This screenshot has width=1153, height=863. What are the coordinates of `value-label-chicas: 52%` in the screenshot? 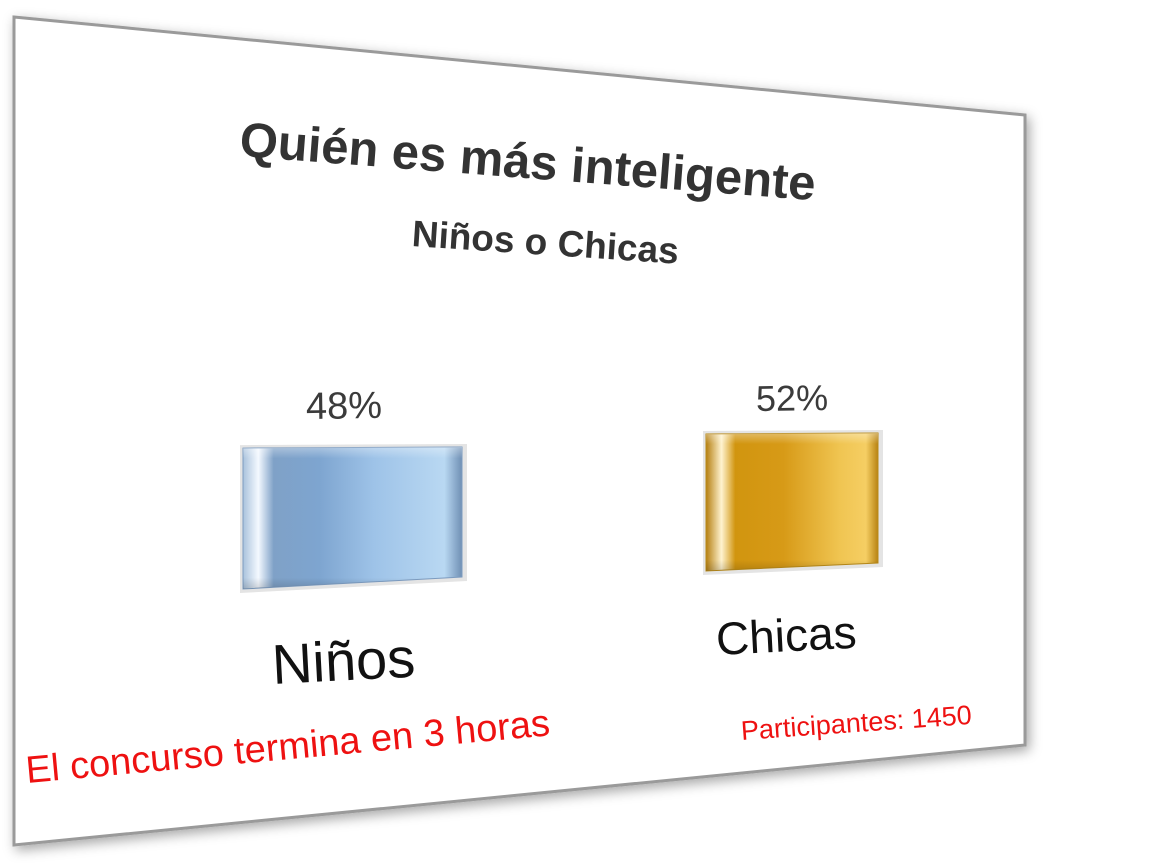 It's located at (792, 397).